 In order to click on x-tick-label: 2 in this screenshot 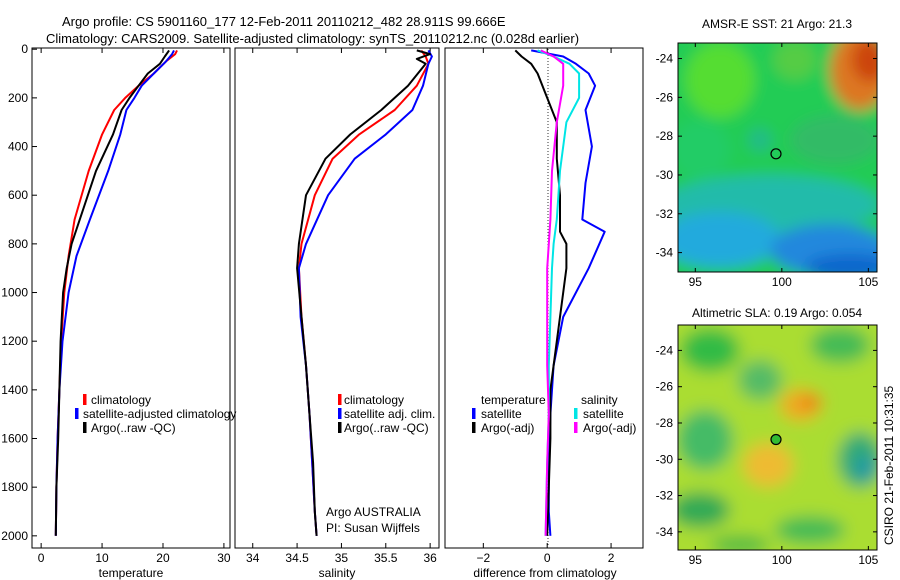, I will do `click(611, 558)`.